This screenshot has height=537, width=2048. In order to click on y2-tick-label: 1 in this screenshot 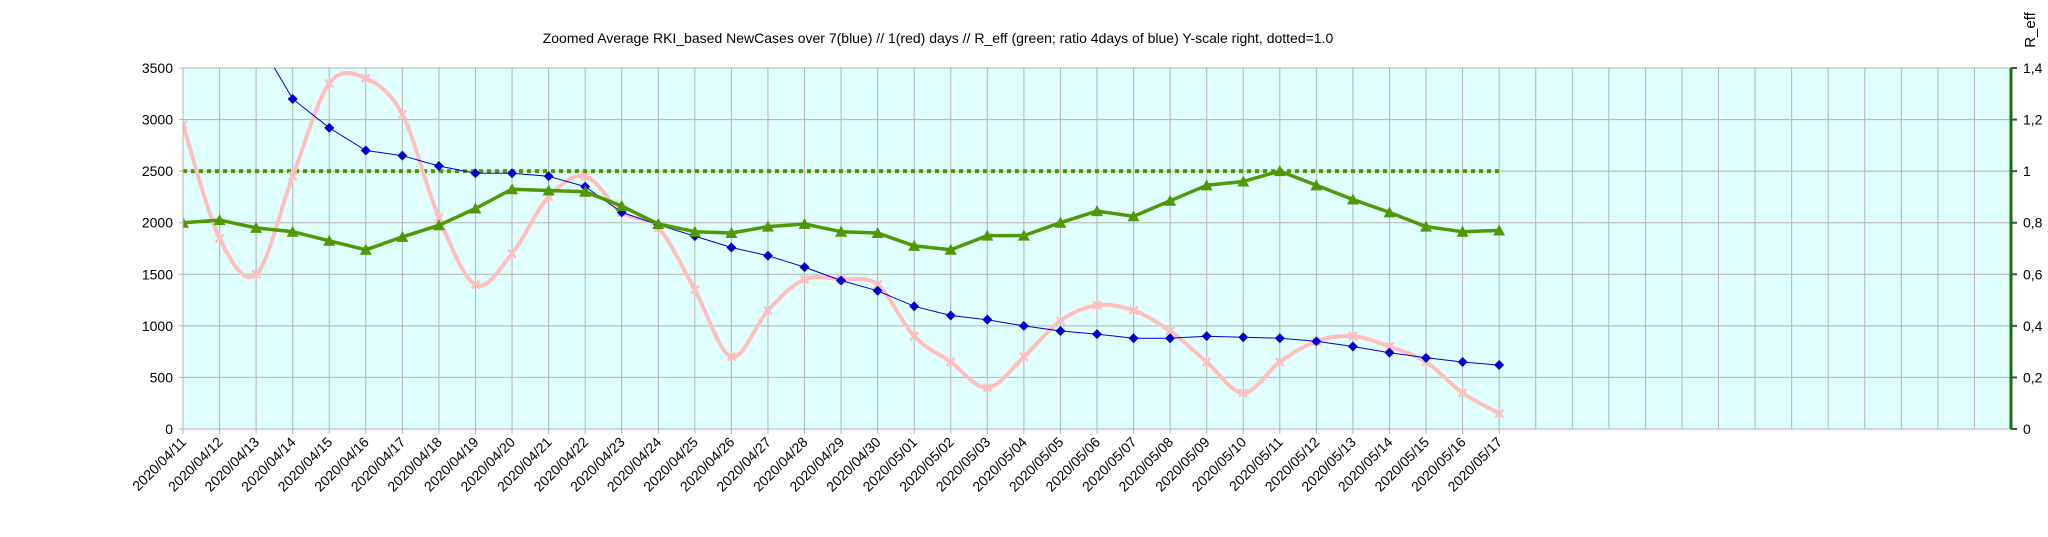, I will do `click(2027, 171)`.